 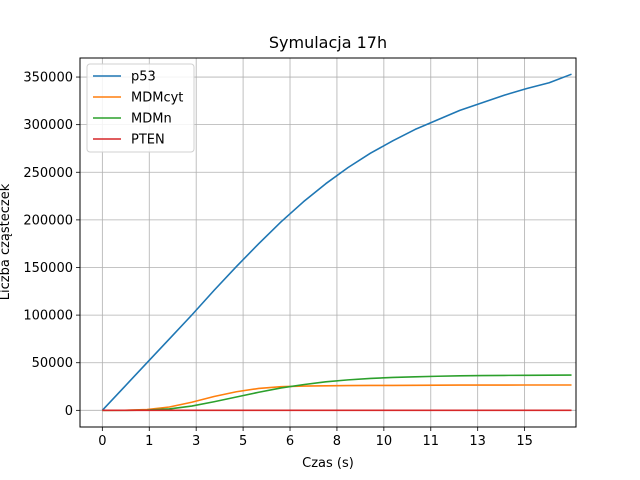 What do you see at coordinates (157, 98) in the screenshot?
I see `legend-label-mdmcyt: MDMcyt` at bounding box center [157, 98].